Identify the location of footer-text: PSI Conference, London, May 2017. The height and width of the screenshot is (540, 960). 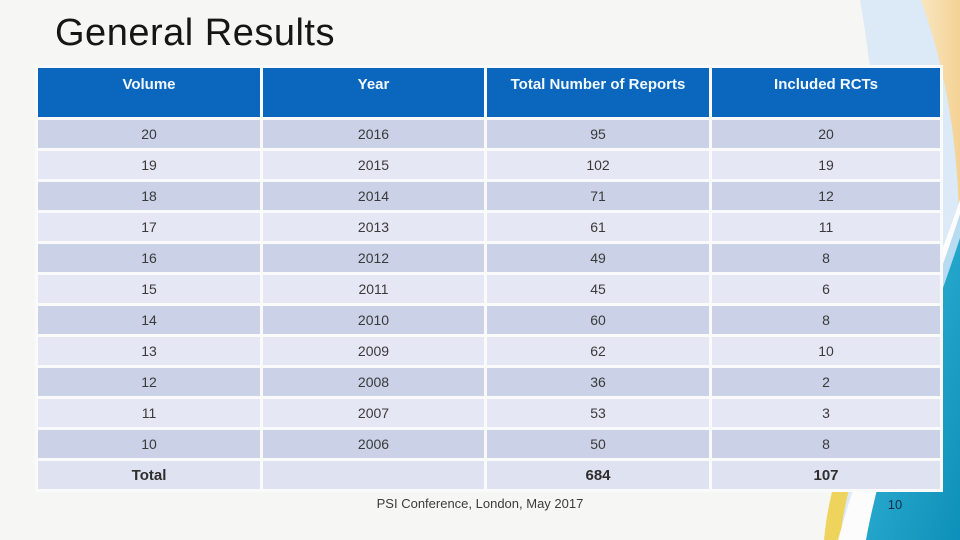
(480, 503).